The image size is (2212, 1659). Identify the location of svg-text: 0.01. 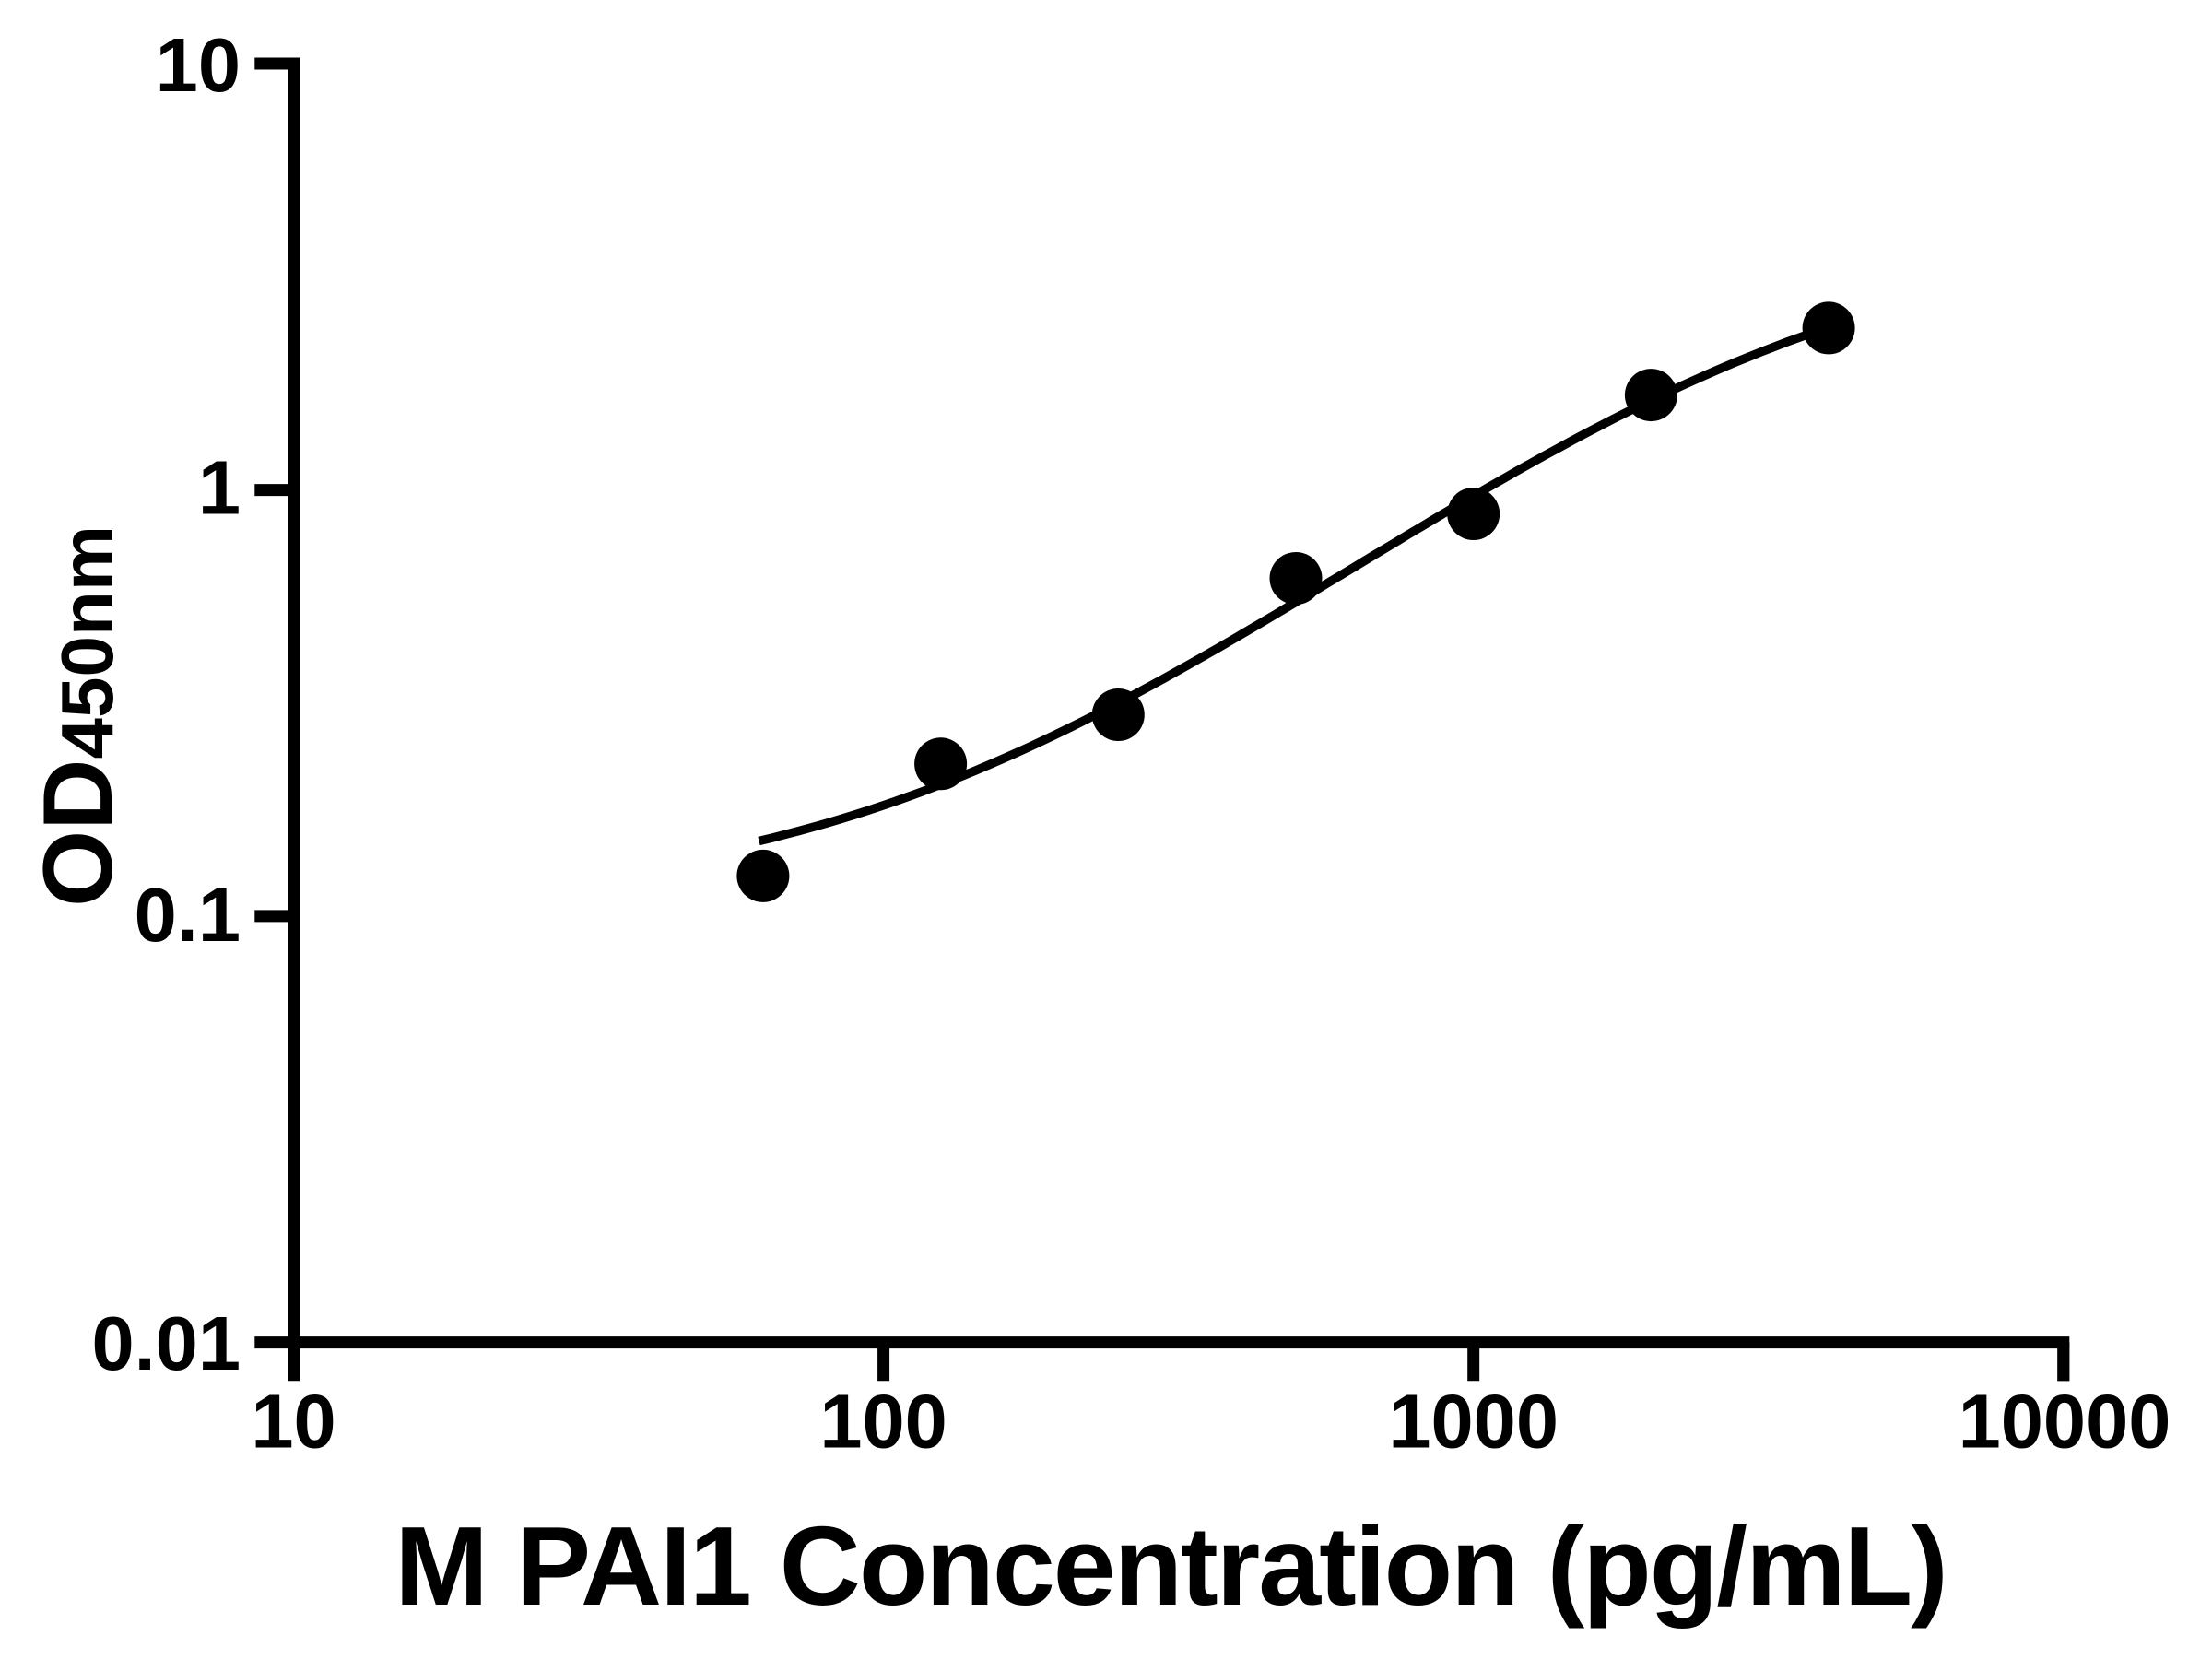
(166, 1343).